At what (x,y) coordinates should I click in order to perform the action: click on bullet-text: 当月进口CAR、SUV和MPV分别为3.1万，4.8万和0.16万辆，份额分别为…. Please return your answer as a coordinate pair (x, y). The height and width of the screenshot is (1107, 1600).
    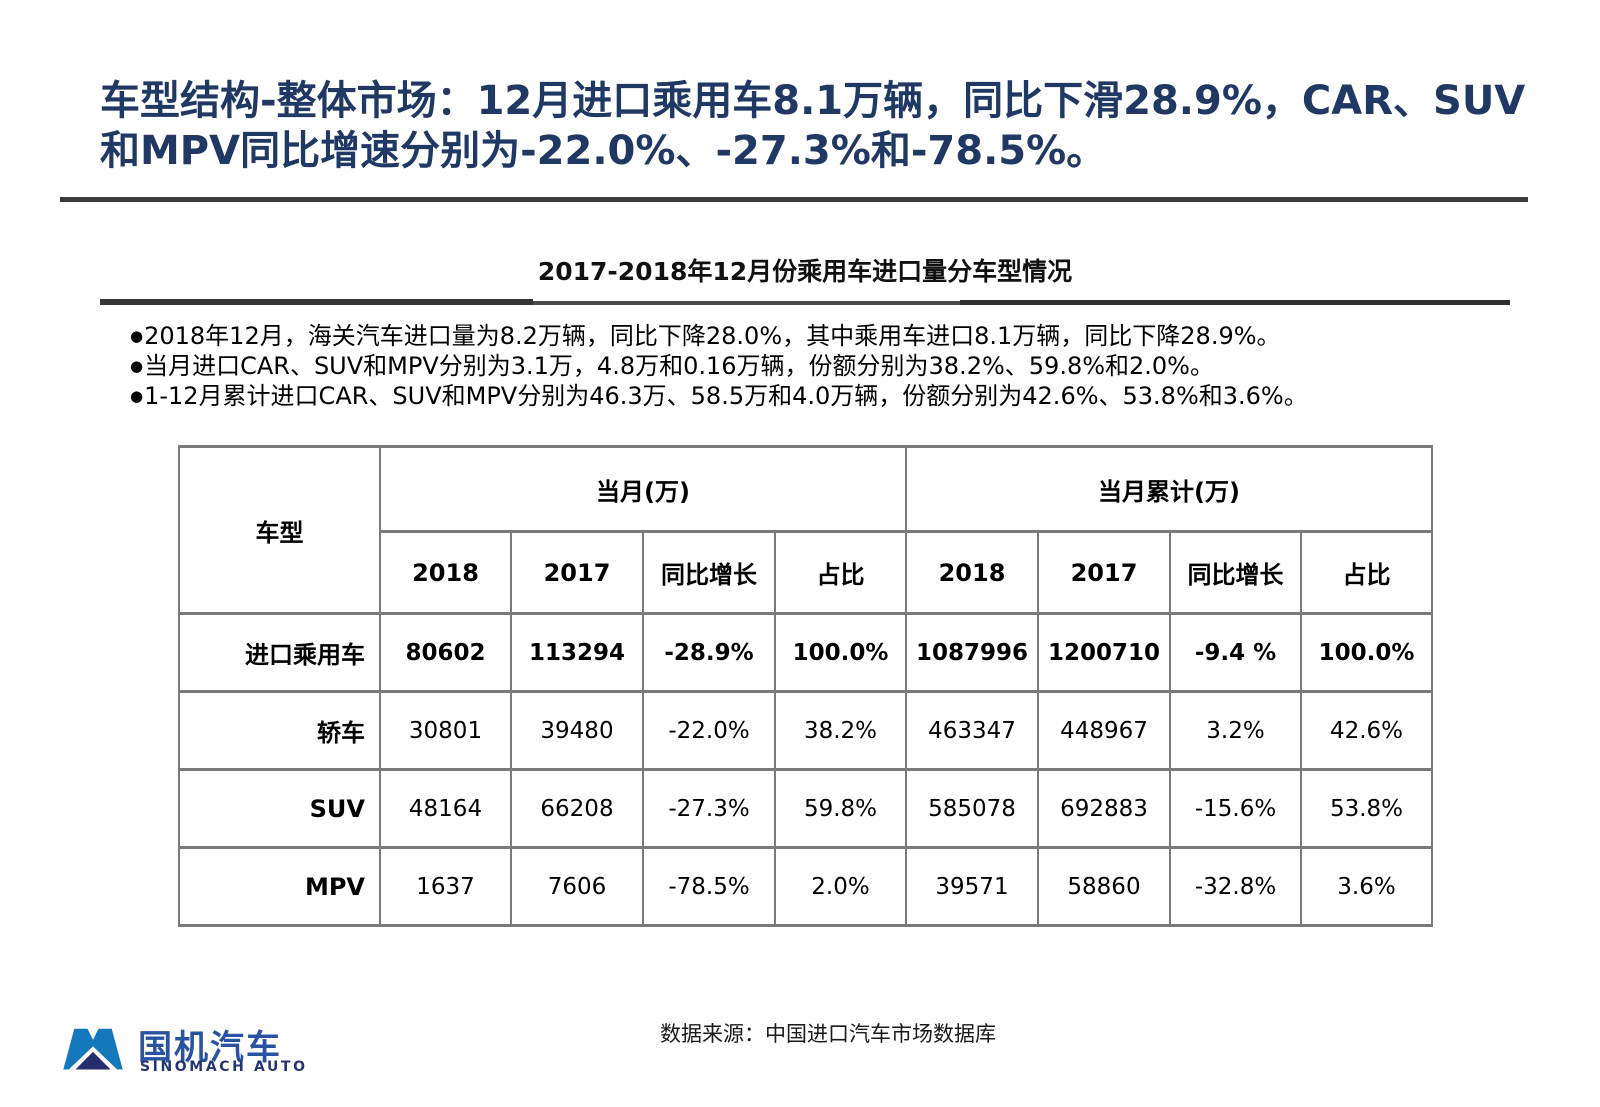
    Looking at the image, I should click on (679, 366).